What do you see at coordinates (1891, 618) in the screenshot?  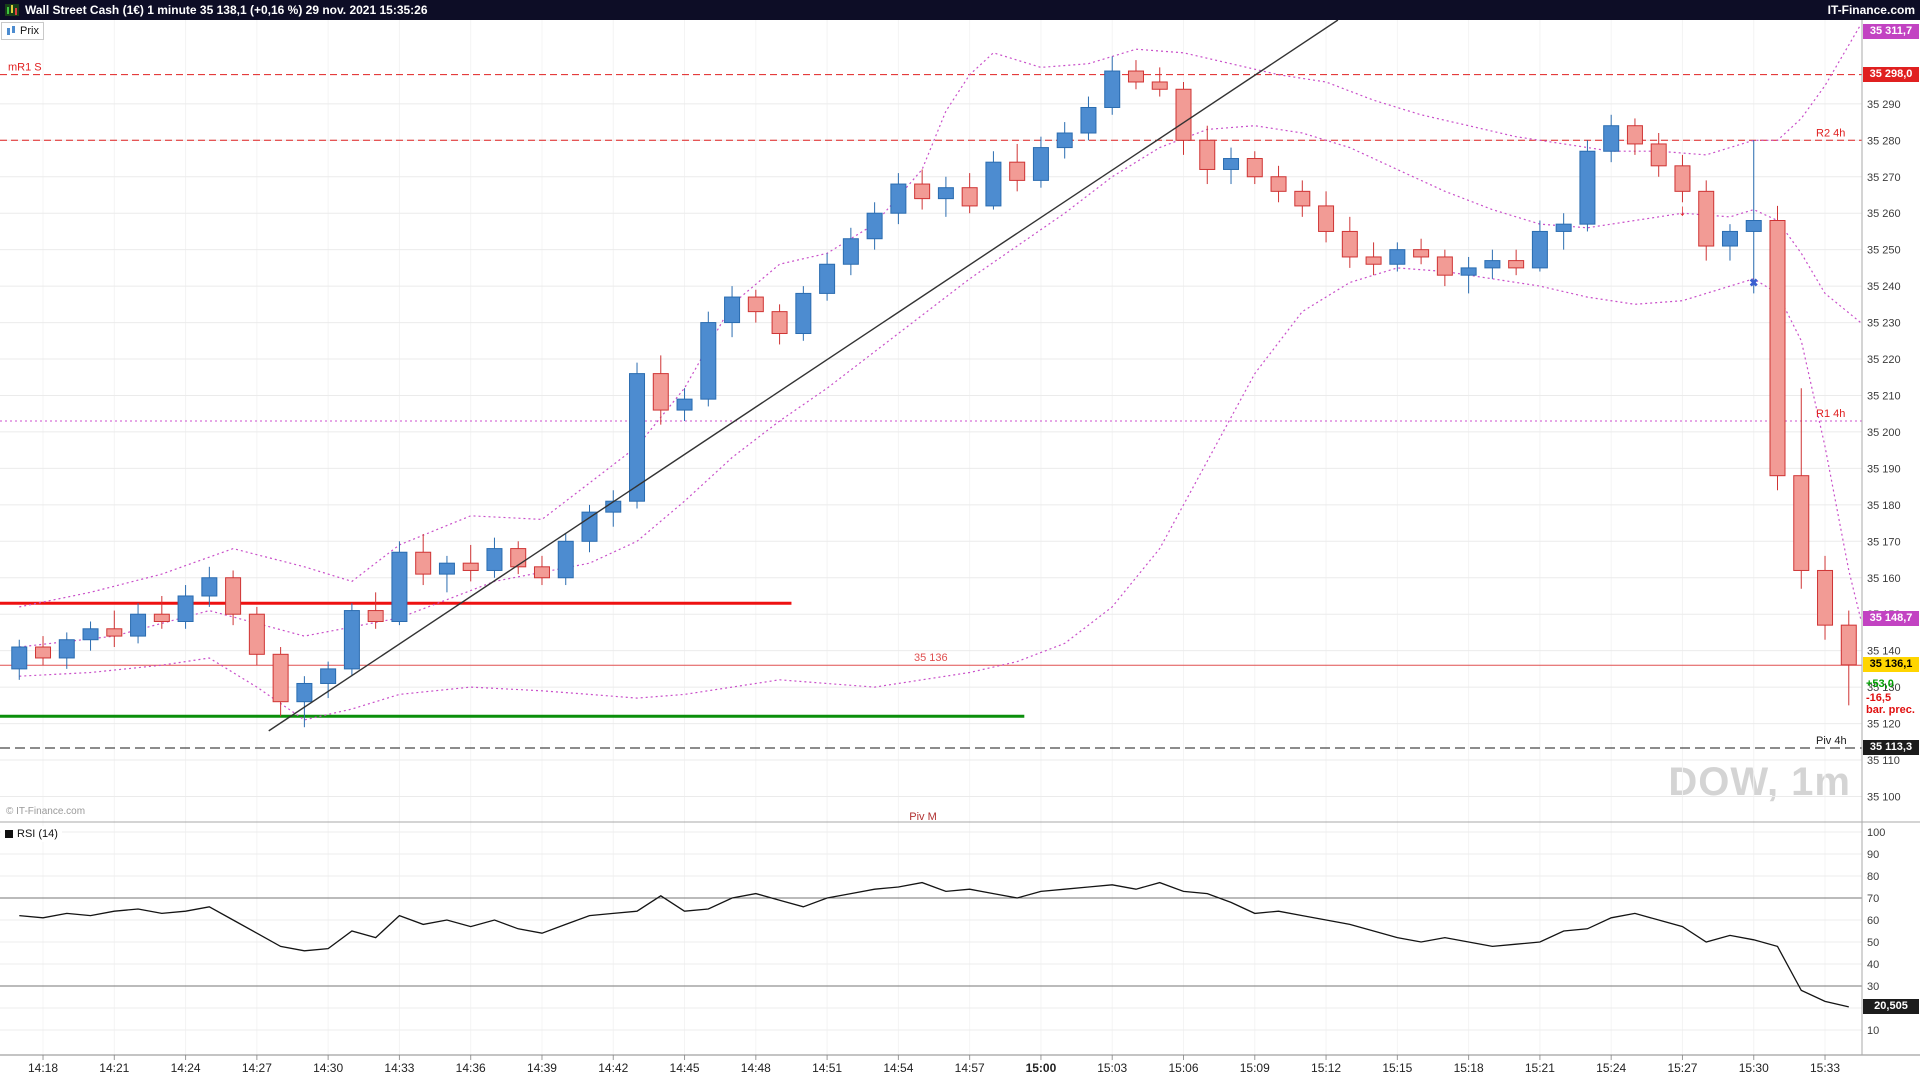 I see `lower-band-price-tag: 35 148,7` at bounding box center [1891, 618].